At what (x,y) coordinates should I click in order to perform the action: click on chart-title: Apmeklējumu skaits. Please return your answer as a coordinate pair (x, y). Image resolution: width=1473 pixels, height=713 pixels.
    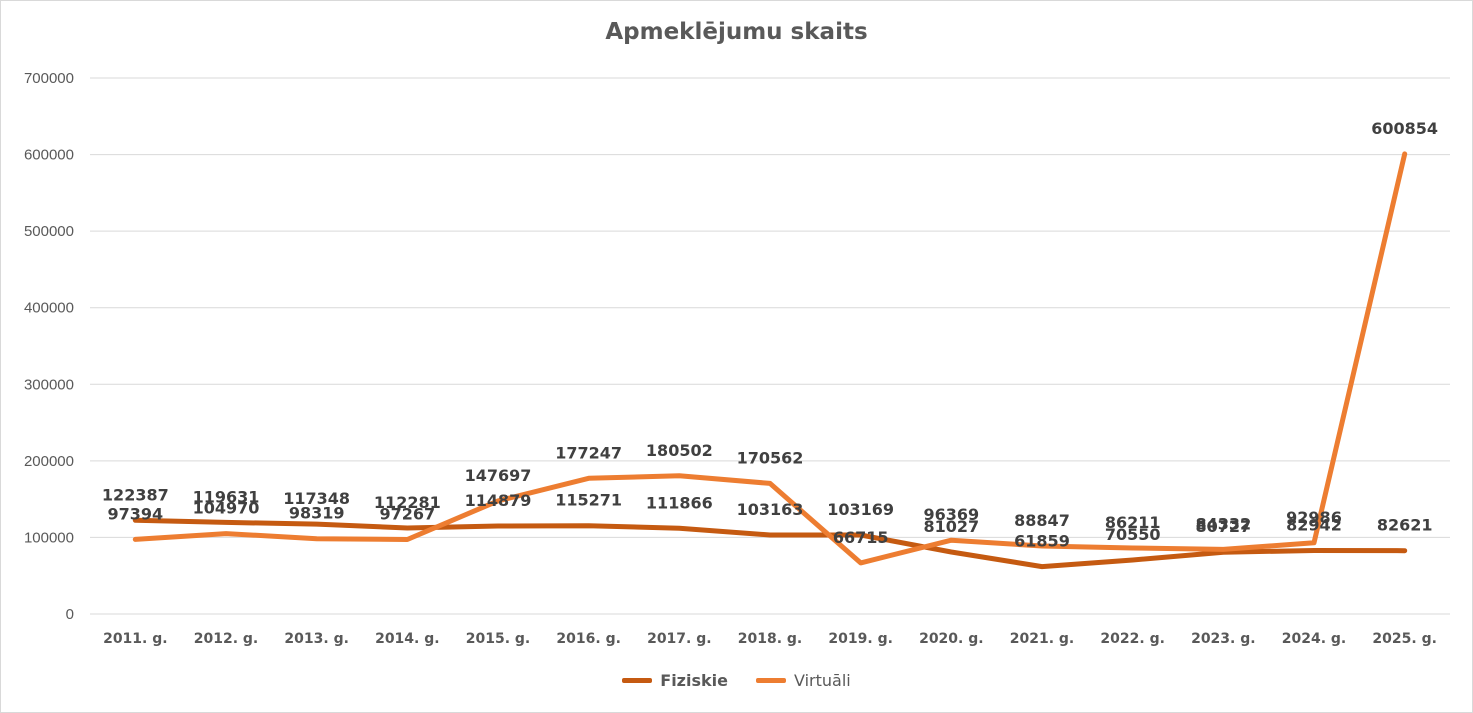
    Looking at the image, I should click on (736, 32).